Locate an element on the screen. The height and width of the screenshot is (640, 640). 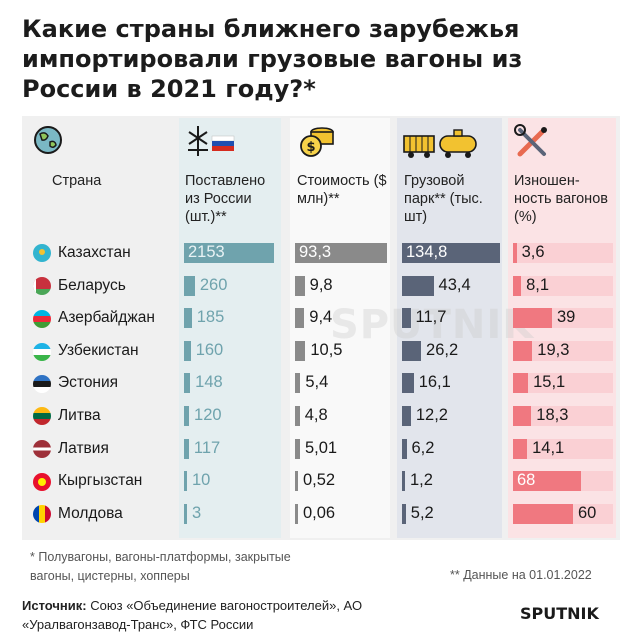
supplied-value: 148 is located at coordinates (209, 382).